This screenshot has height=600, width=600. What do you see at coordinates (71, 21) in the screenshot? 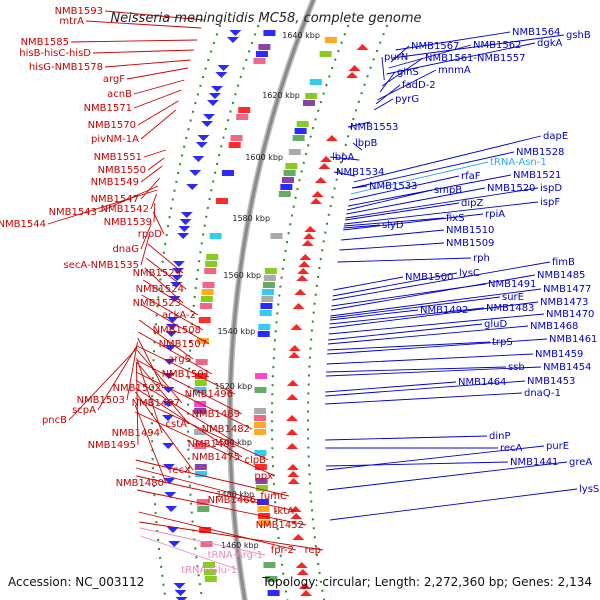
I see `left-gene-label: mtrA` at bounding box center [71, 21].